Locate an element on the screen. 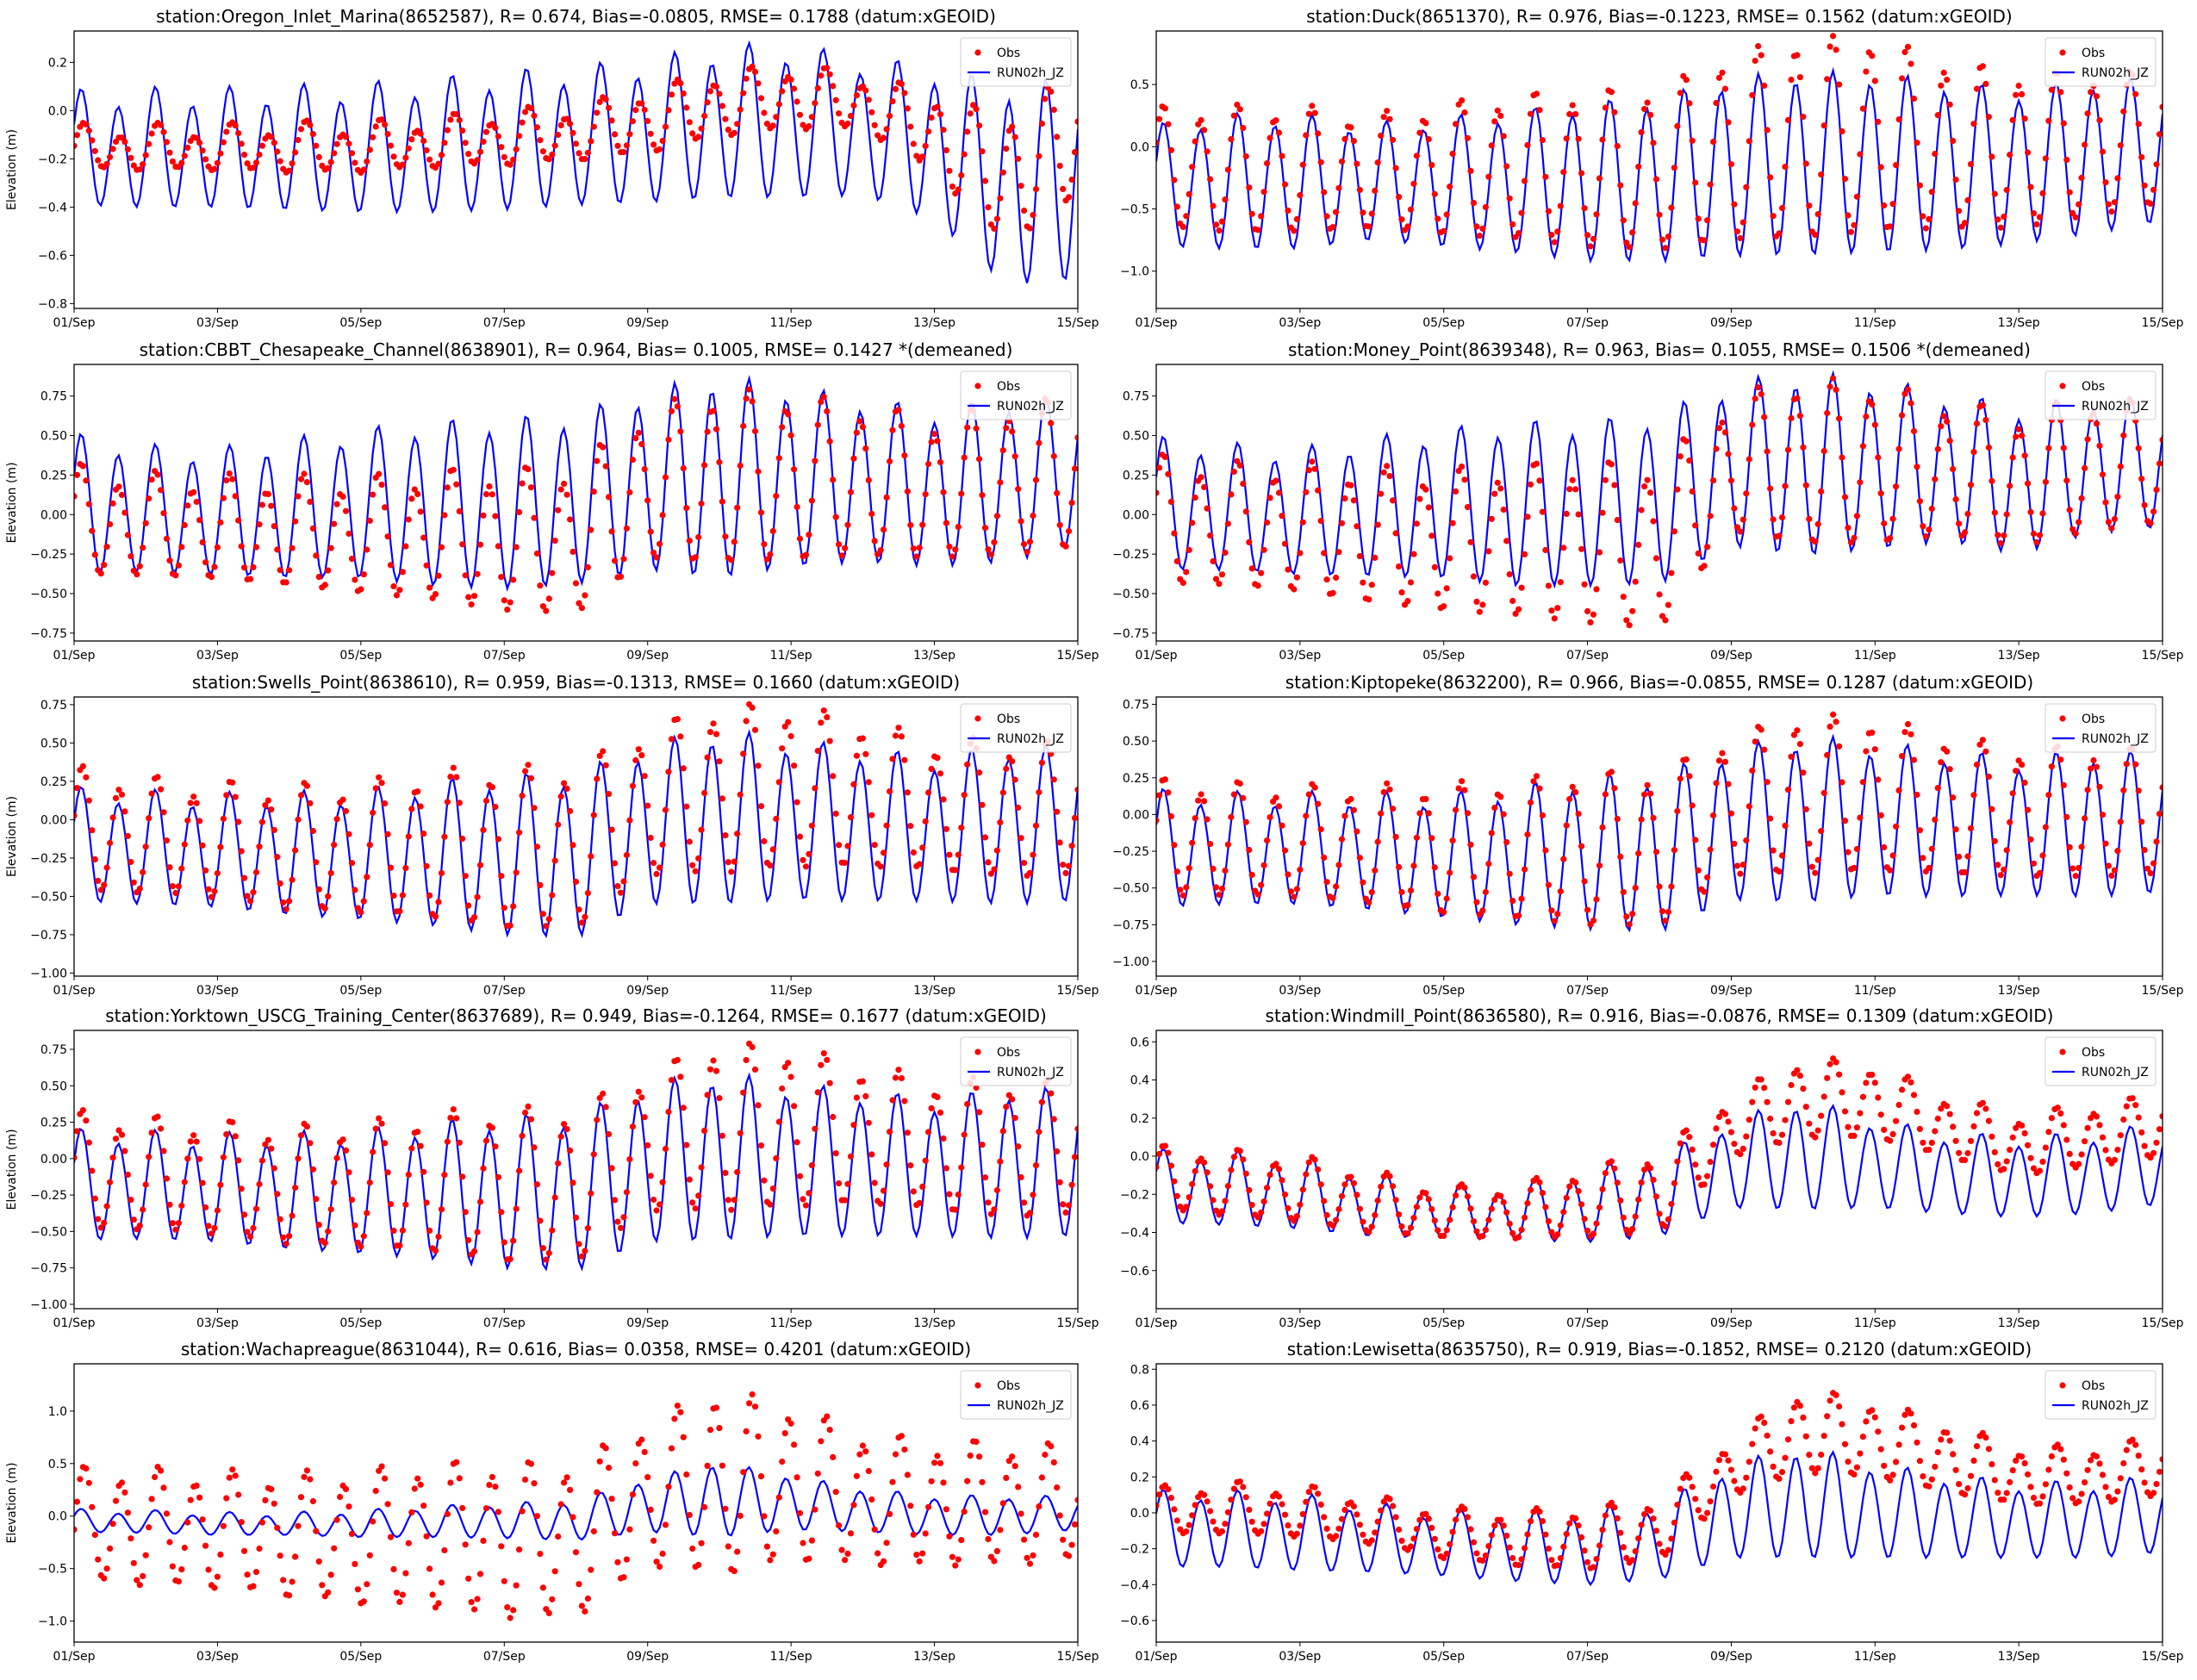 Image resolution: width=2197 pixels, height=1680 pixels. x-tick-label: 13/Sep is located at coordinates (934, 991).